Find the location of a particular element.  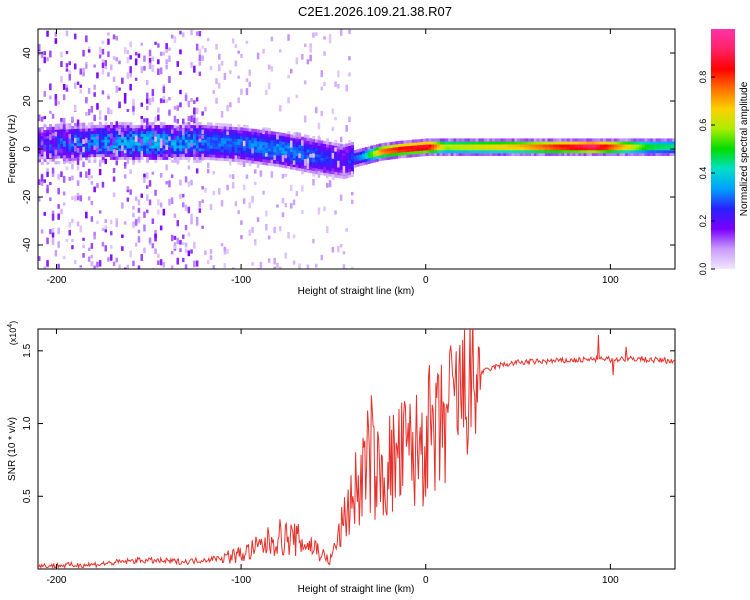

top-y-tick-label: 20 is located at coordinates (27, 101).